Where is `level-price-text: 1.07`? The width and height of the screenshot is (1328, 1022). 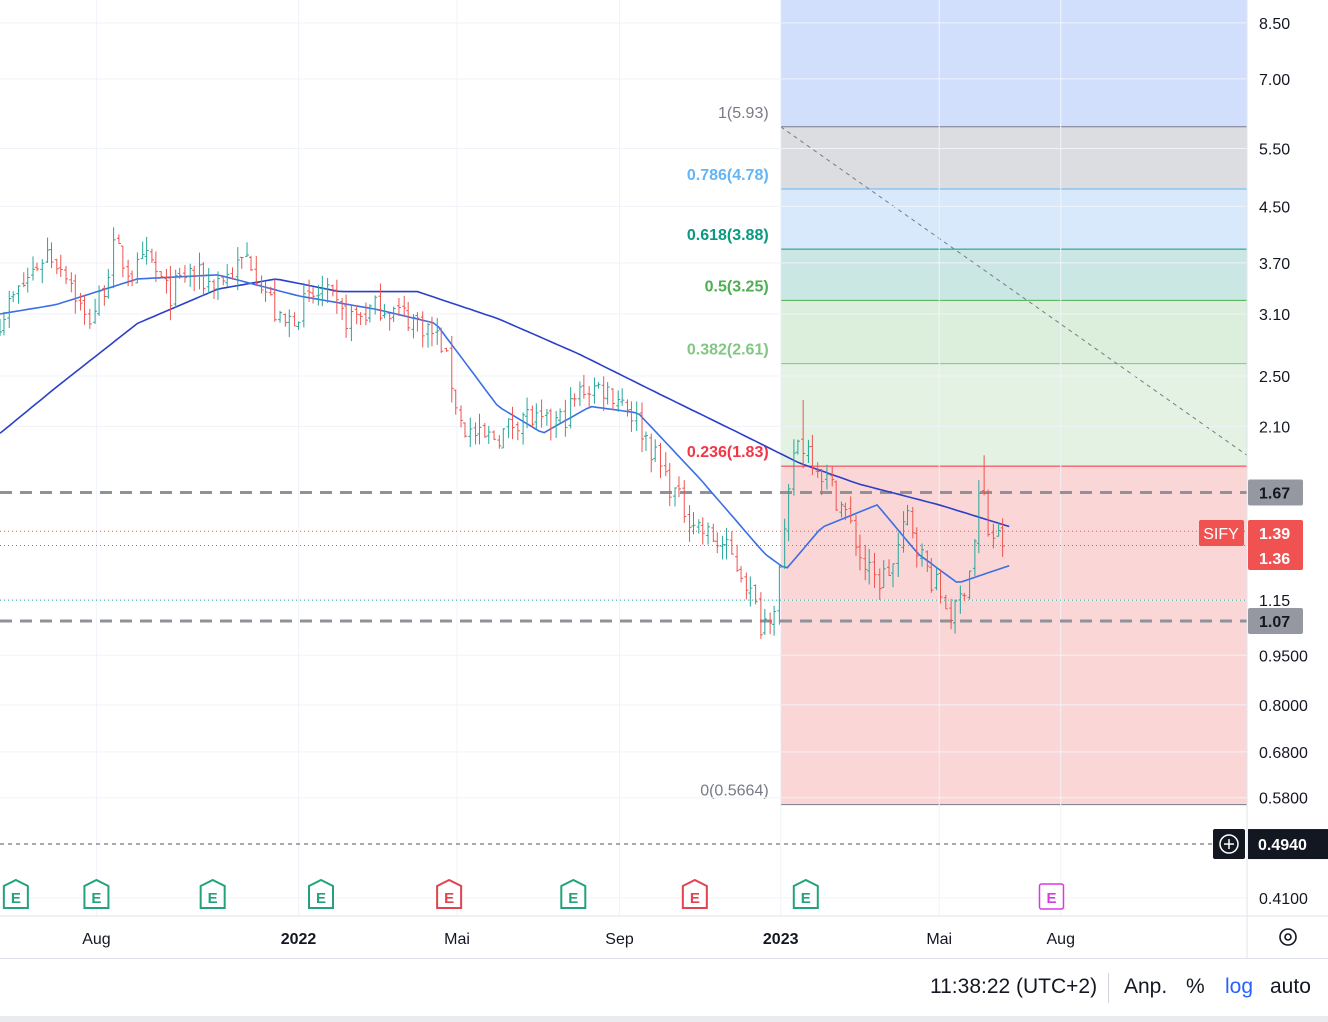
level-price-text: 1.07 is located at coordinates (1274, 622).